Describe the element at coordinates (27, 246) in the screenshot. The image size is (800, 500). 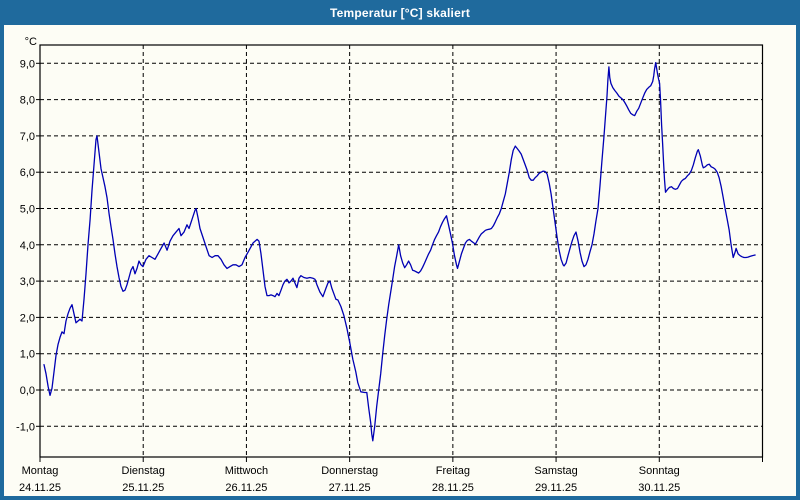
I see `y-tick-label: 4,0` at that location.